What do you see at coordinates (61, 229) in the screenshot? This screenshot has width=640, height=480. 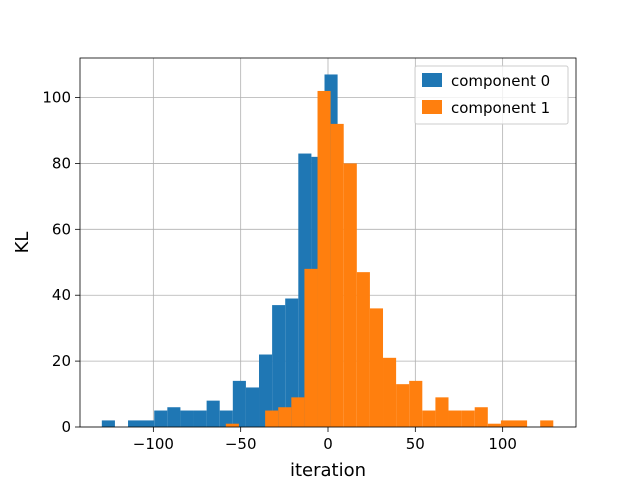 I see `y-tick-label: 60` at bounding box center [61, 229].